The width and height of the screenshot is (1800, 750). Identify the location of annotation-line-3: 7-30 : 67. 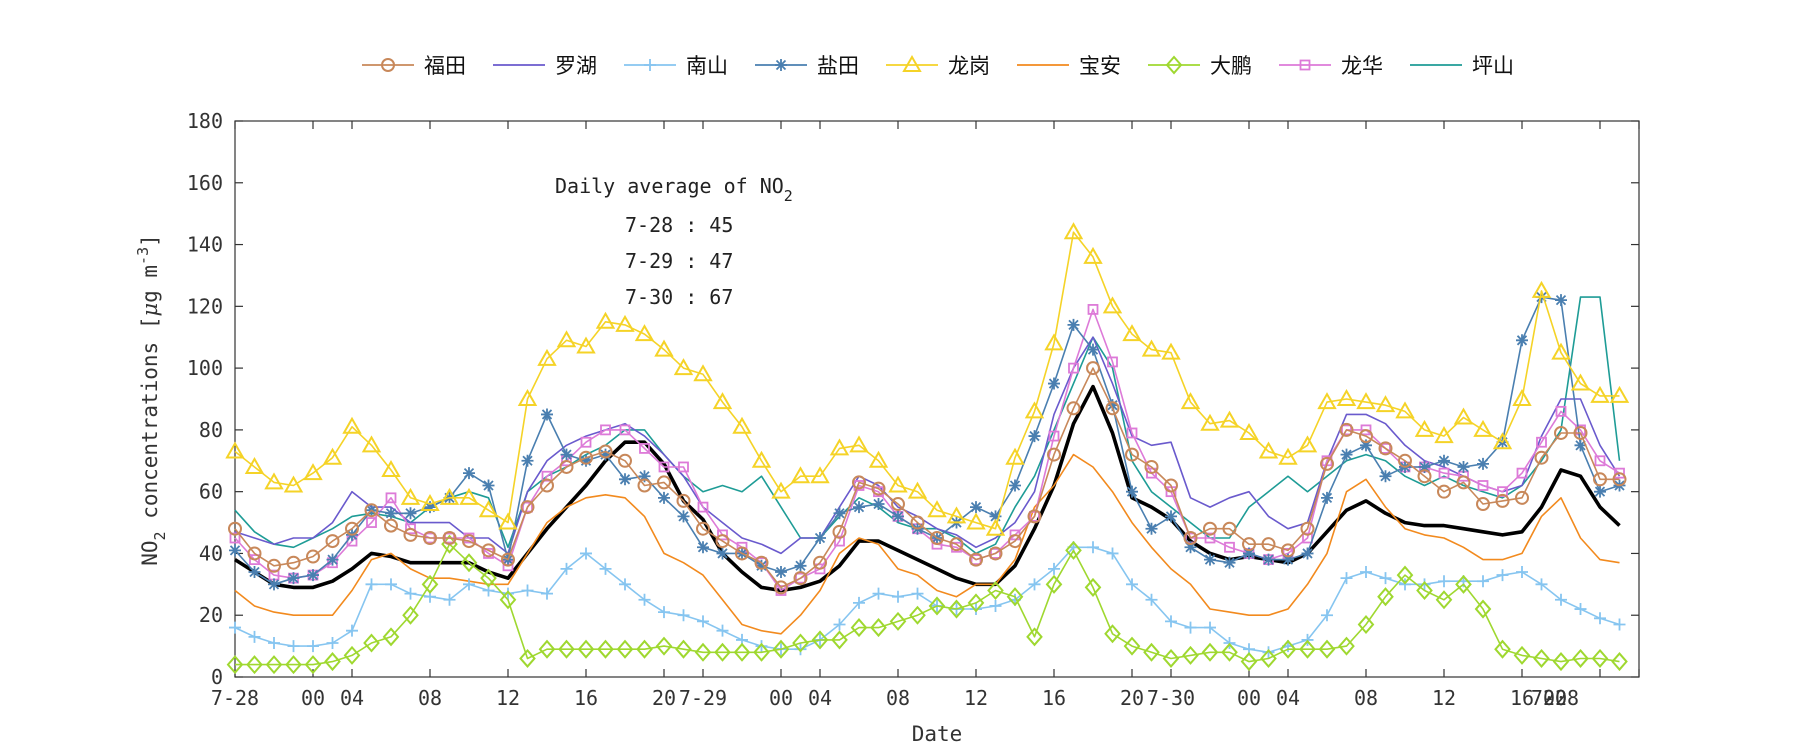
(679, 297).